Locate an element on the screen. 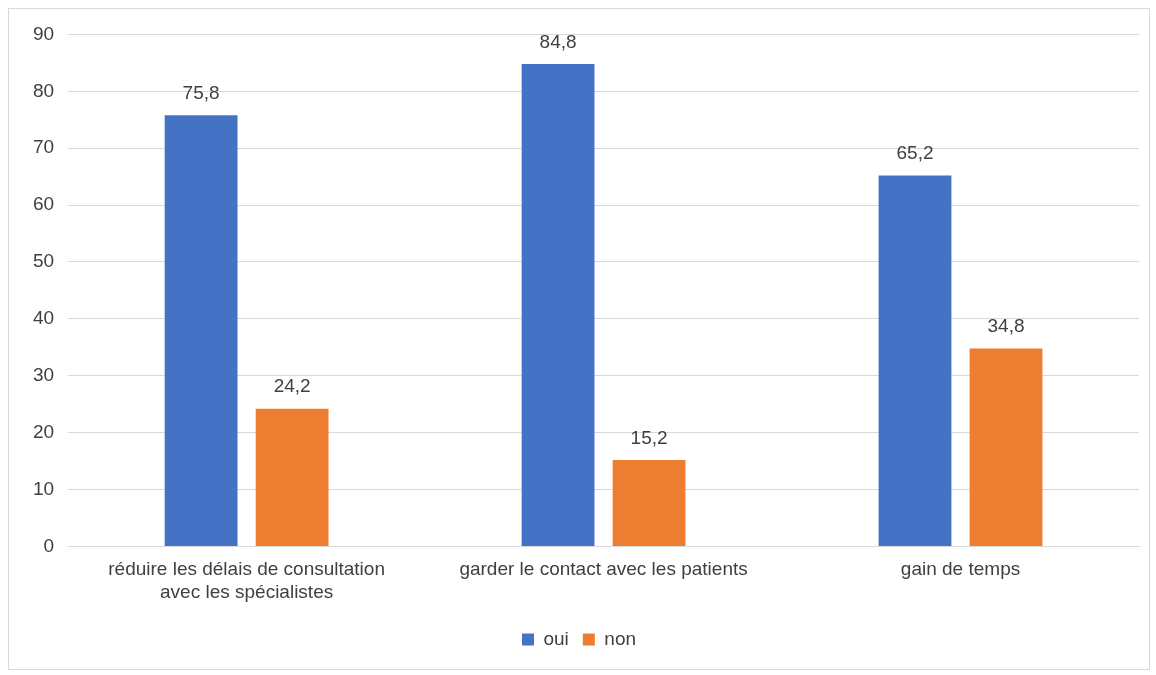 The image size is (1156, 675). y-tick-label: 0 is located at coordinates (49, 545).